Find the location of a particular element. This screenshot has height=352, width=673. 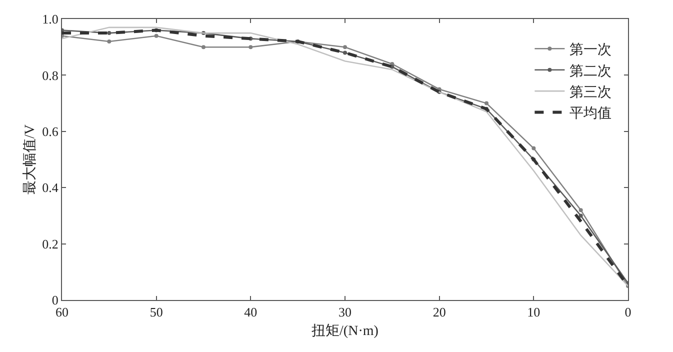

y-tick-label: 0 is located at coordinates (55, 300).